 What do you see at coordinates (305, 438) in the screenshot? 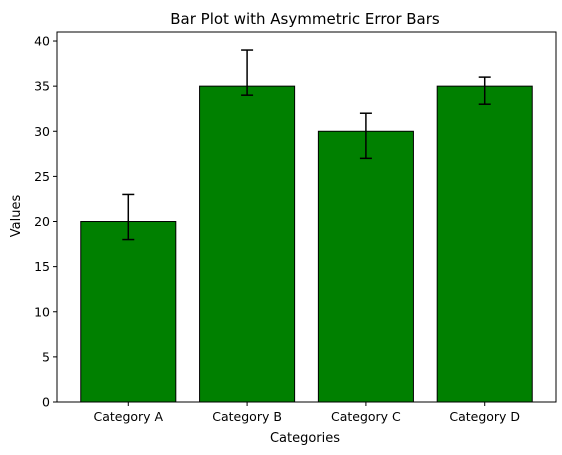
I see `x-axis-label: Categories` at bounding box center [305, 438].